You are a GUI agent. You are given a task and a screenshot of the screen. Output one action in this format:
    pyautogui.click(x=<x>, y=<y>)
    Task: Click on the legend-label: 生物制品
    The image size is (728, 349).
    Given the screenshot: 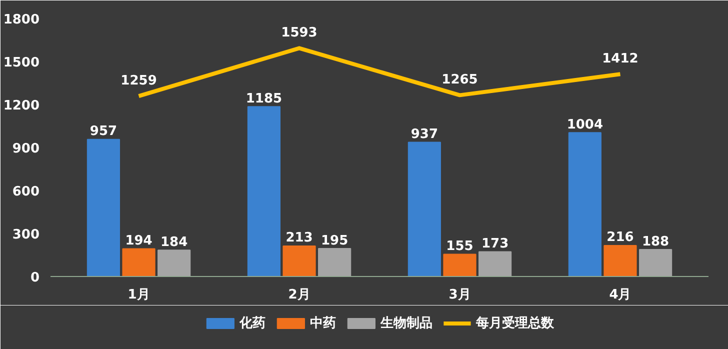 What is the action you would take?
    pyautogui.click(x=405, y=323)
    